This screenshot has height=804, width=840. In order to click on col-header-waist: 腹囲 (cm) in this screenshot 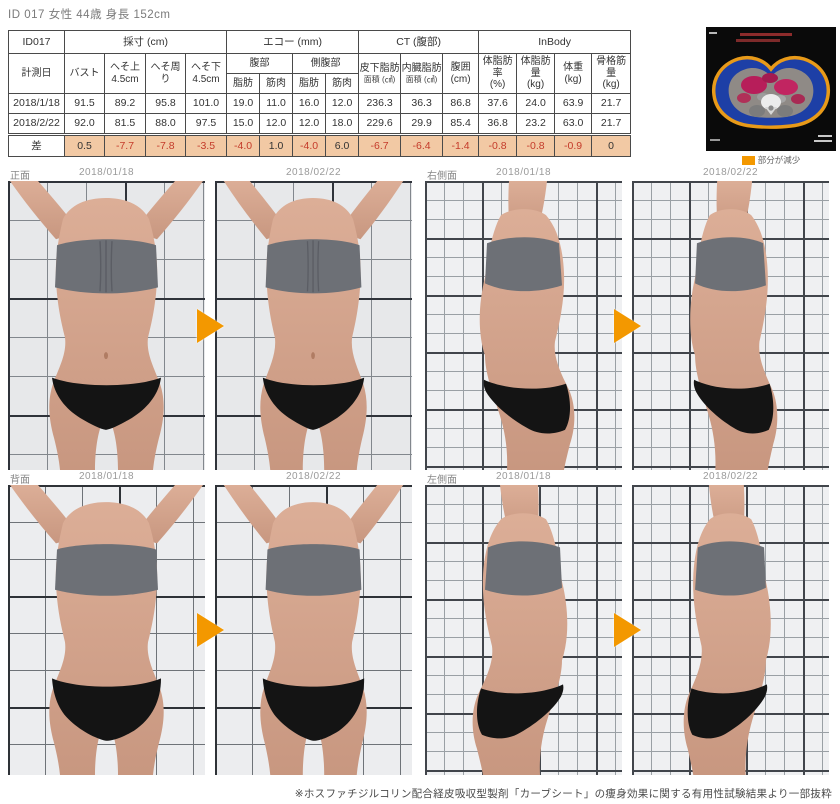, I will do `click(461, 73)`.